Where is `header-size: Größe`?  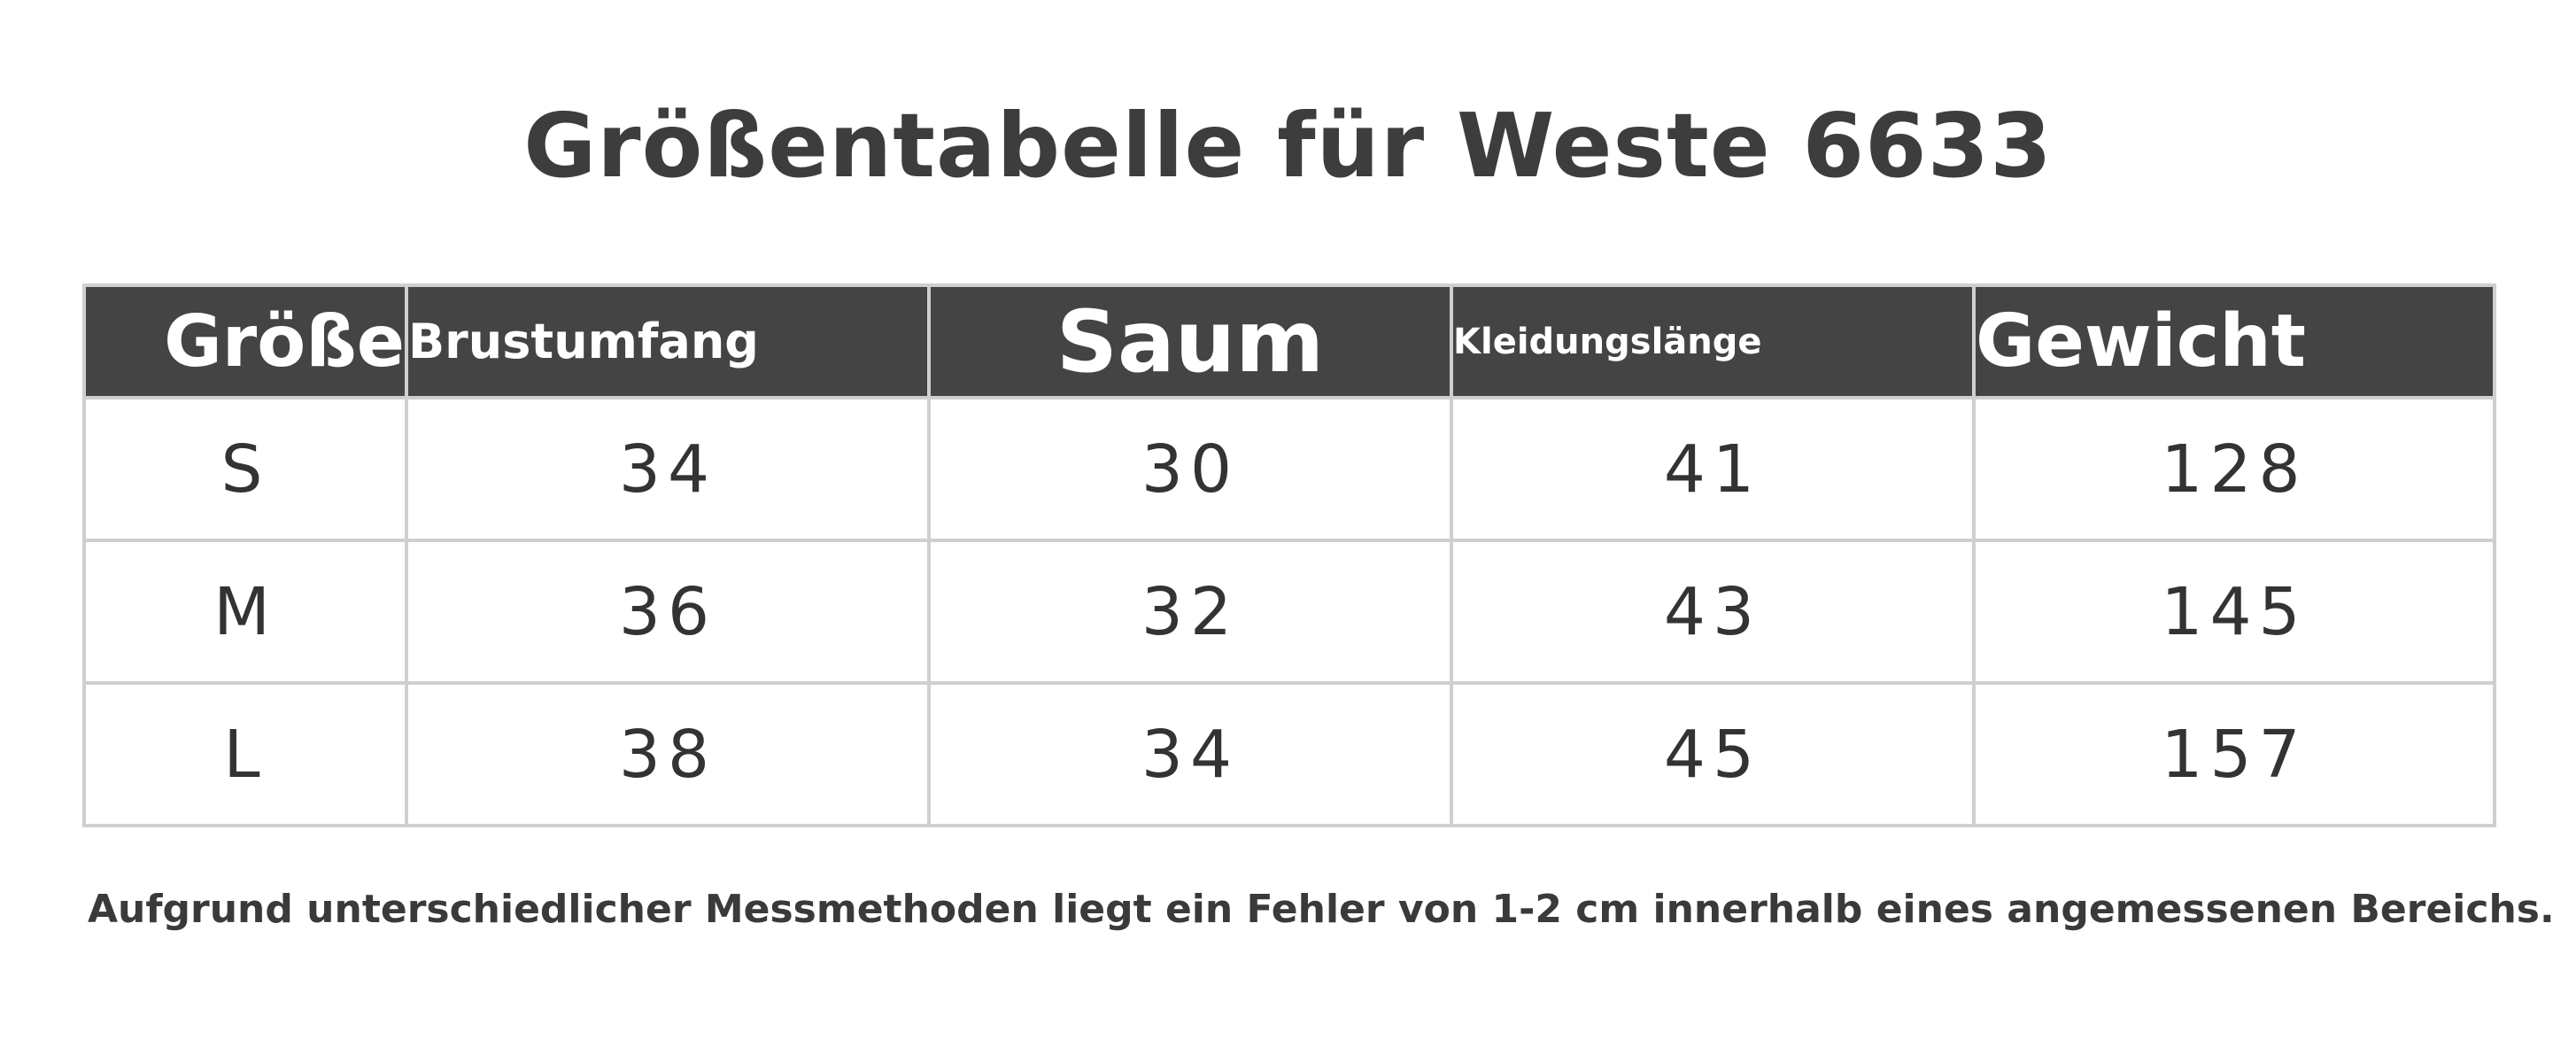
header-size: Größe is located at coordinates (245, 341).